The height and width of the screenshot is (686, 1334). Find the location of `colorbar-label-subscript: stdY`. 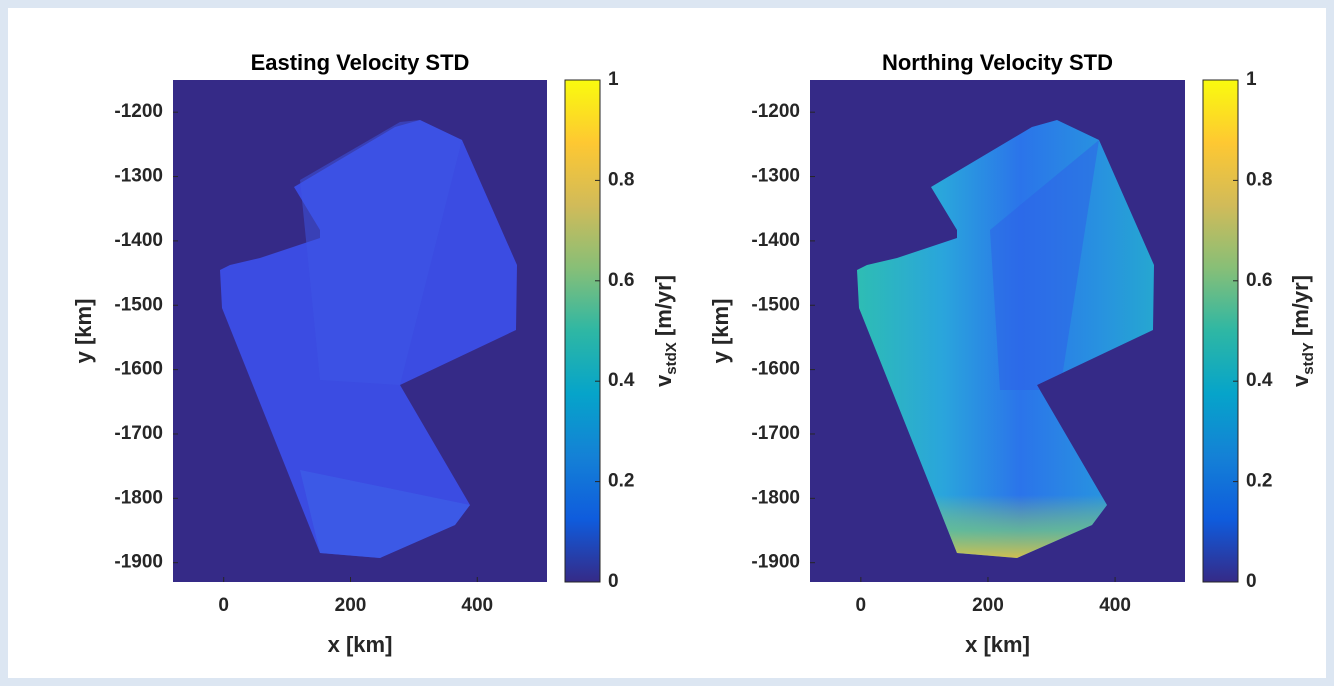

colorbar-label-subscript: stdY is located at coordinates (1308, 358).